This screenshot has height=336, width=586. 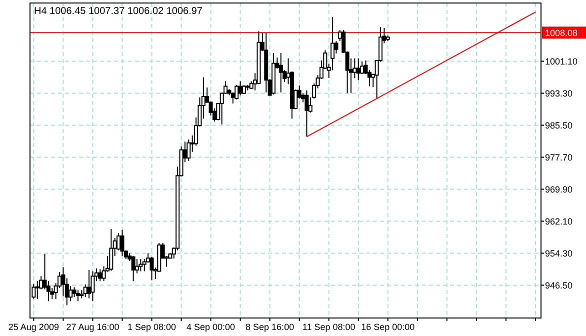 What do you see at coordinates (559, 125) in the screenshot?
I see `y-tick-label: 985.50` at bounding box center [559, 125].